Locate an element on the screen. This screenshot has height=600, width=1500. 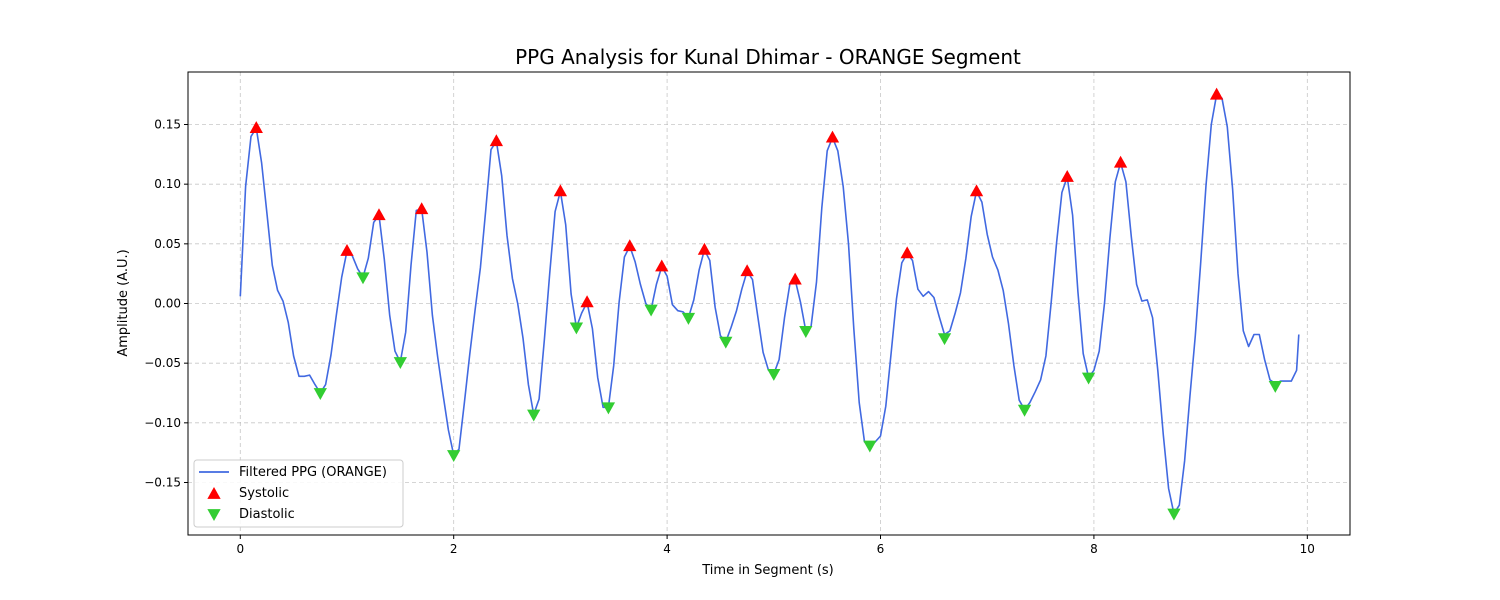
y-axis-title: Amplitude (A.U.) is located at coordinates (123, 302).